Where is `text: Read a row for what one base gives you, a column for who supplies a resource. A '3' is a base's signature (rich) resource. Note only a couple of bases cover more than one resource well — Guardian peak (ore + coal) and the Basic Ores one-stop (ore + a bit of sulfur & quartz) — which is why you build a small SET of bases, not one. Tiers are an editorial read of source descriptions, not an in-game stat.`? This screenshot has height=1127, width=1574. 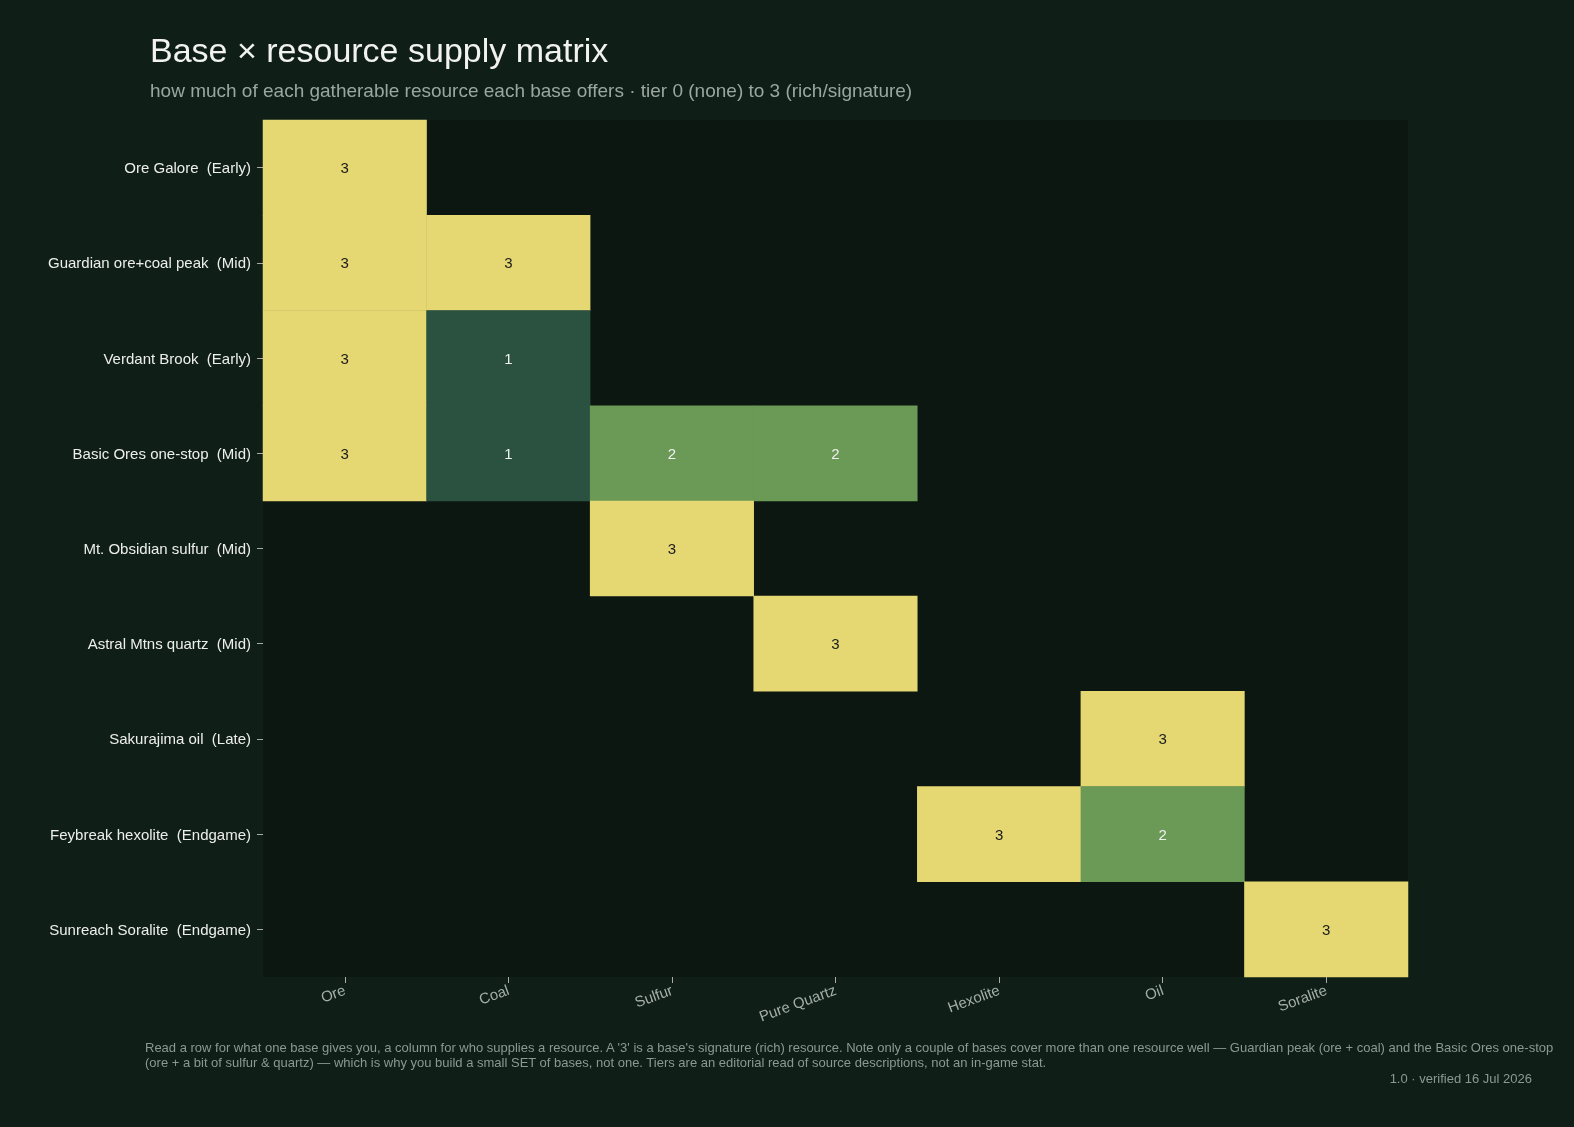
text: Read a row for what one base gives you, a column for who supplies a resource. A '3' is a base's signature (rich) resource. Note only a couple of bases cover more than one resource well — Guardian peak (ore + coal) and the Basic Ores one-stop (ore + a bit of sulfur & quartz) — which is why you build a small SET of bases, not one. Tiers are an editorial read of source descriptions, not an in-game stat. is located at coordinates (851, 1055).